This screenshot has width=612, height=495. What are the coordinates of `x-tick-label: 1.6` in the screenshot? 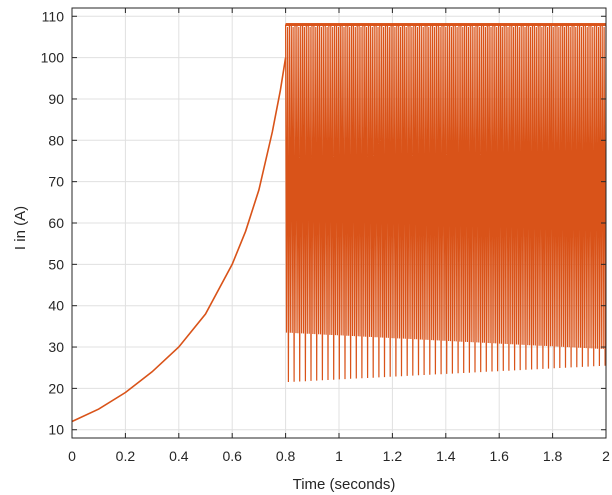 It's located at (499, 456).